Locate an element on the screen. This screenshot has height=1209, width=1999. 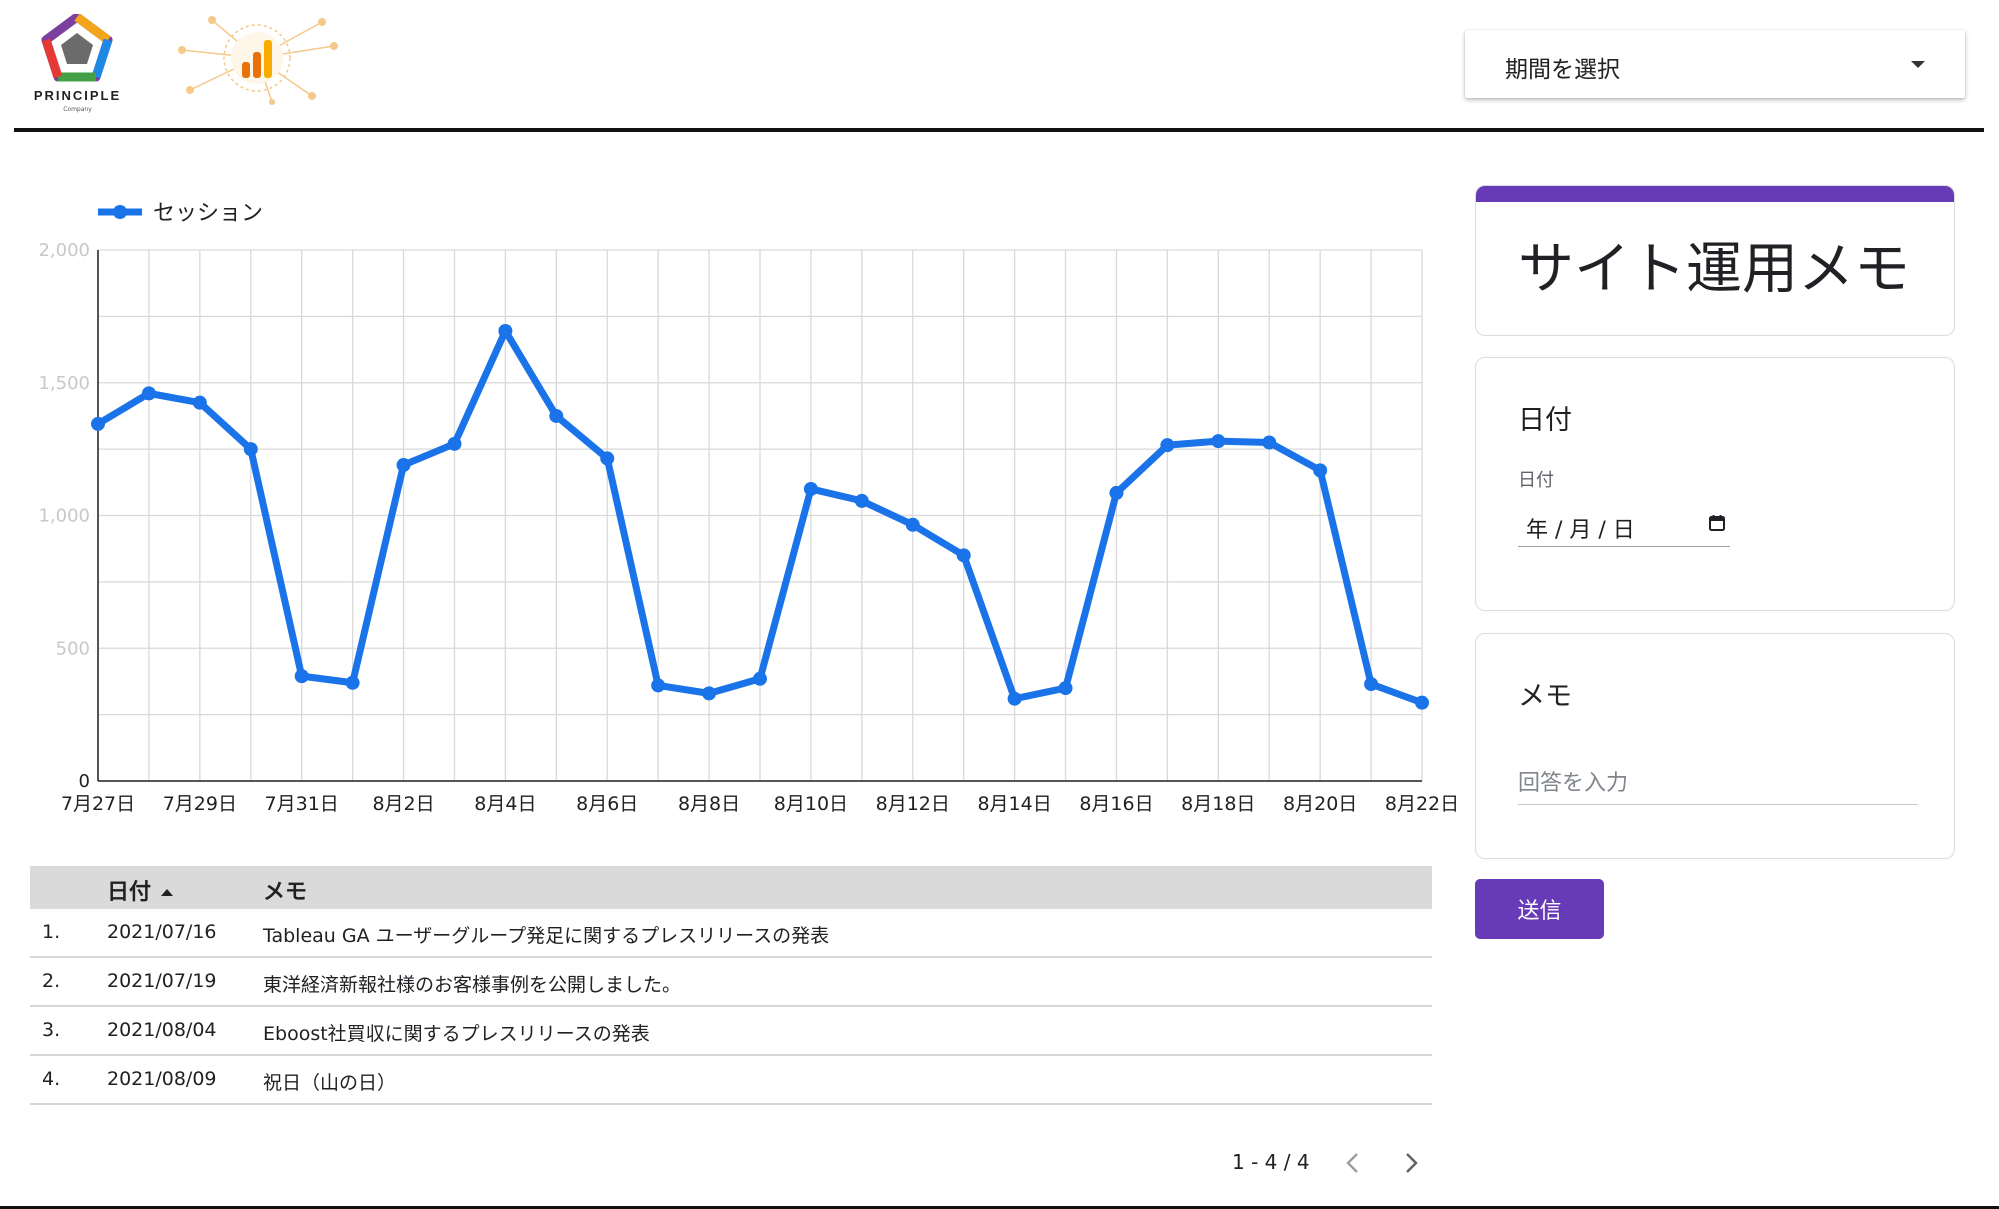
date-input: 年 / 月 / 日 is located at coordinates (1624, 526).